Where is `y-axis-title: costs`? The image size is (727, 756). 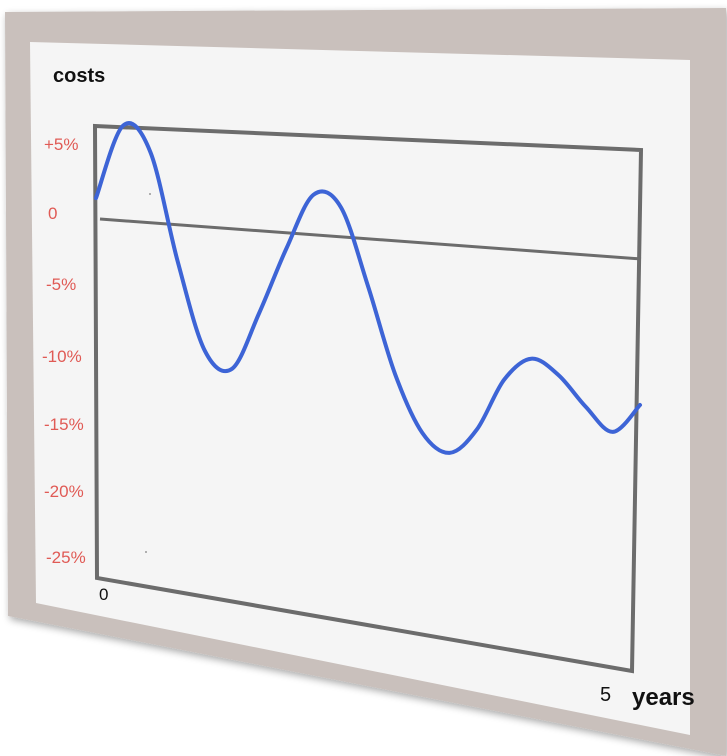 y-axis-title: costs is located at coordinates (79, 76).